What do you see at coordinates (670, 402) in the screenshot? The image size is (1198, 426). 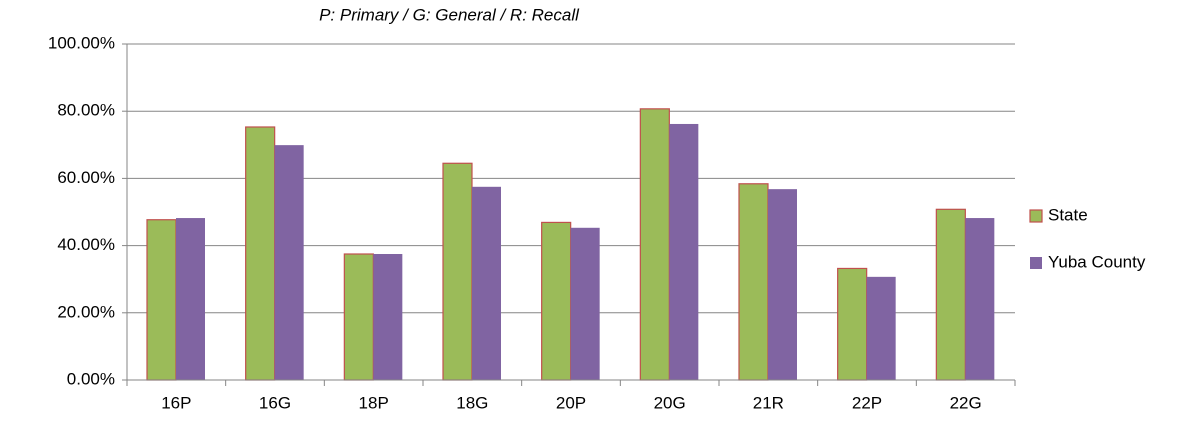 I see `x-tick-label: 20G` at bounding box center [670, 402].